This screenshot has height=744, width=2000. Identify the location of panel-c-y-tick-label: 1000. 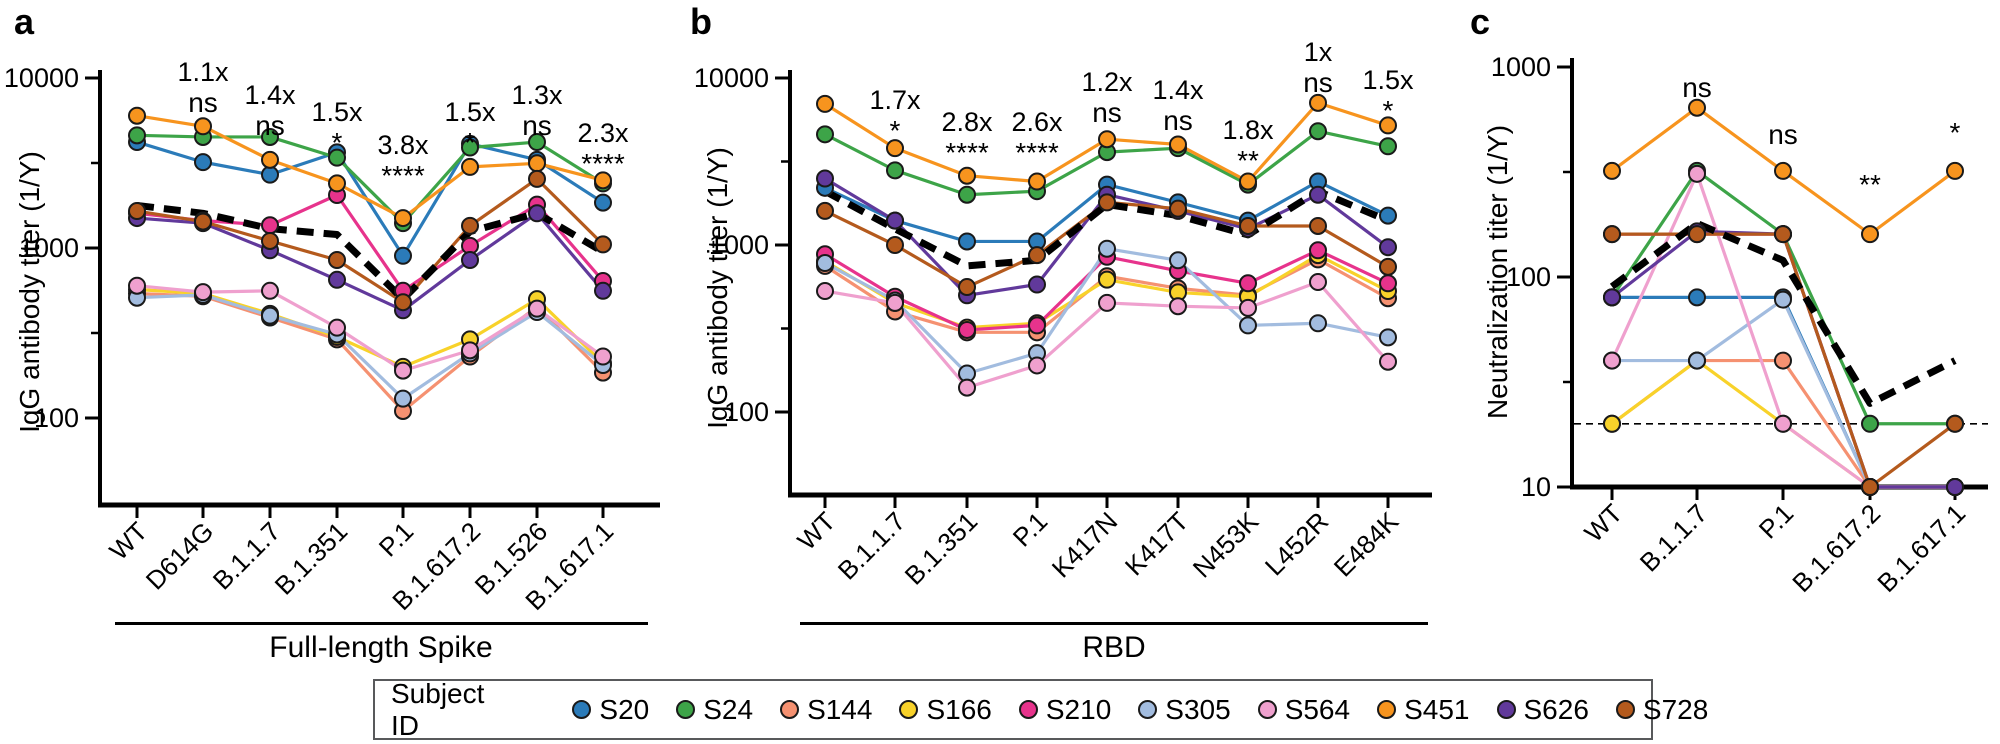
(1521, 67).